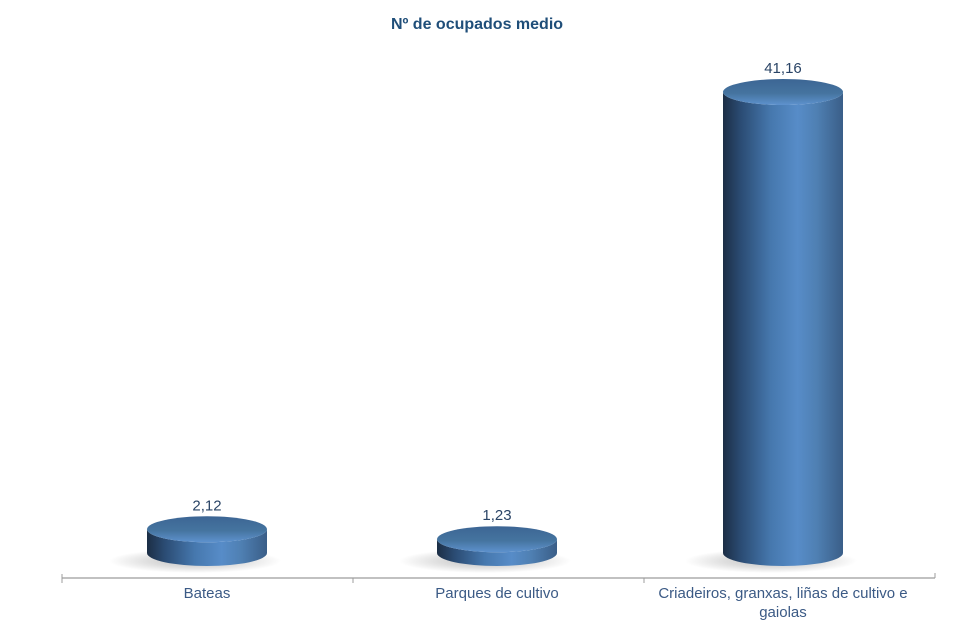  What do you see at coordinates (206, 505) in the screenshot?
I see `value-label: 2,12` at bounding box center [206, 505].